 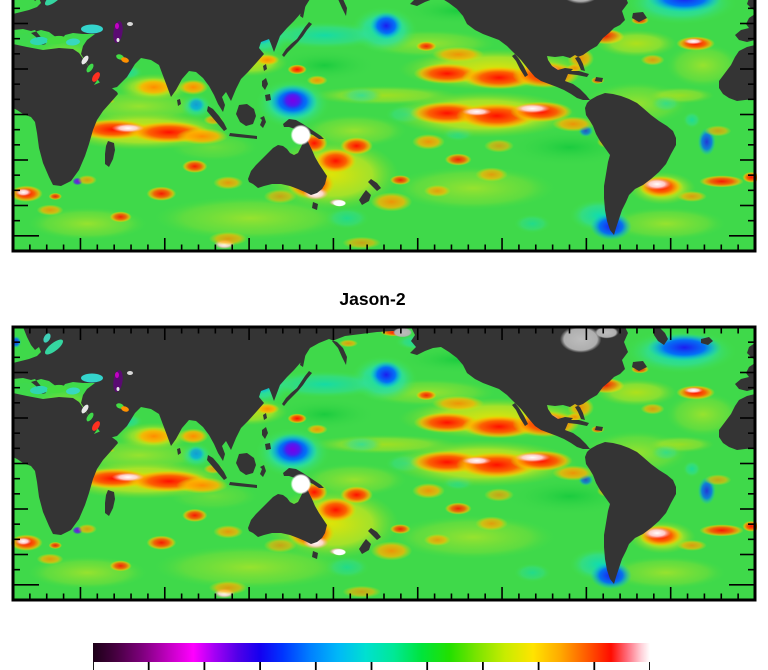 What do you see at coordinates (372, 299) in the screenshot?
I see `panel-title: Jason-2` at bounding box center [372, 299].